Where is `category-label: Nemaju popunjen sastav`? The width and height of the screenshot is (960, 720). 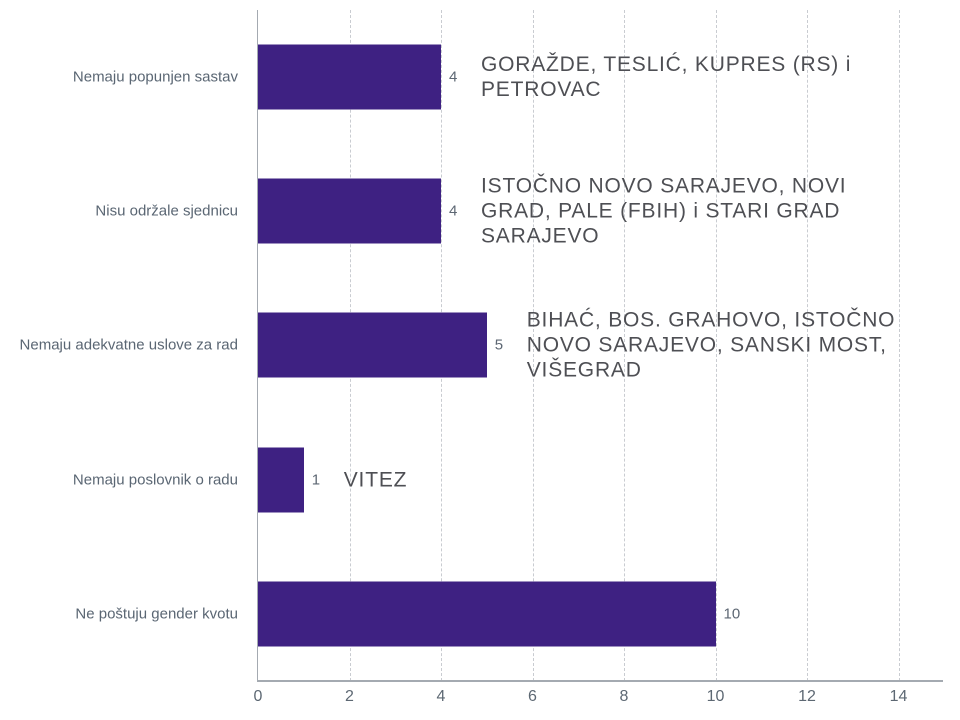
category-label: Nemaju popunjen sastav is located at coordinates (155, 77).